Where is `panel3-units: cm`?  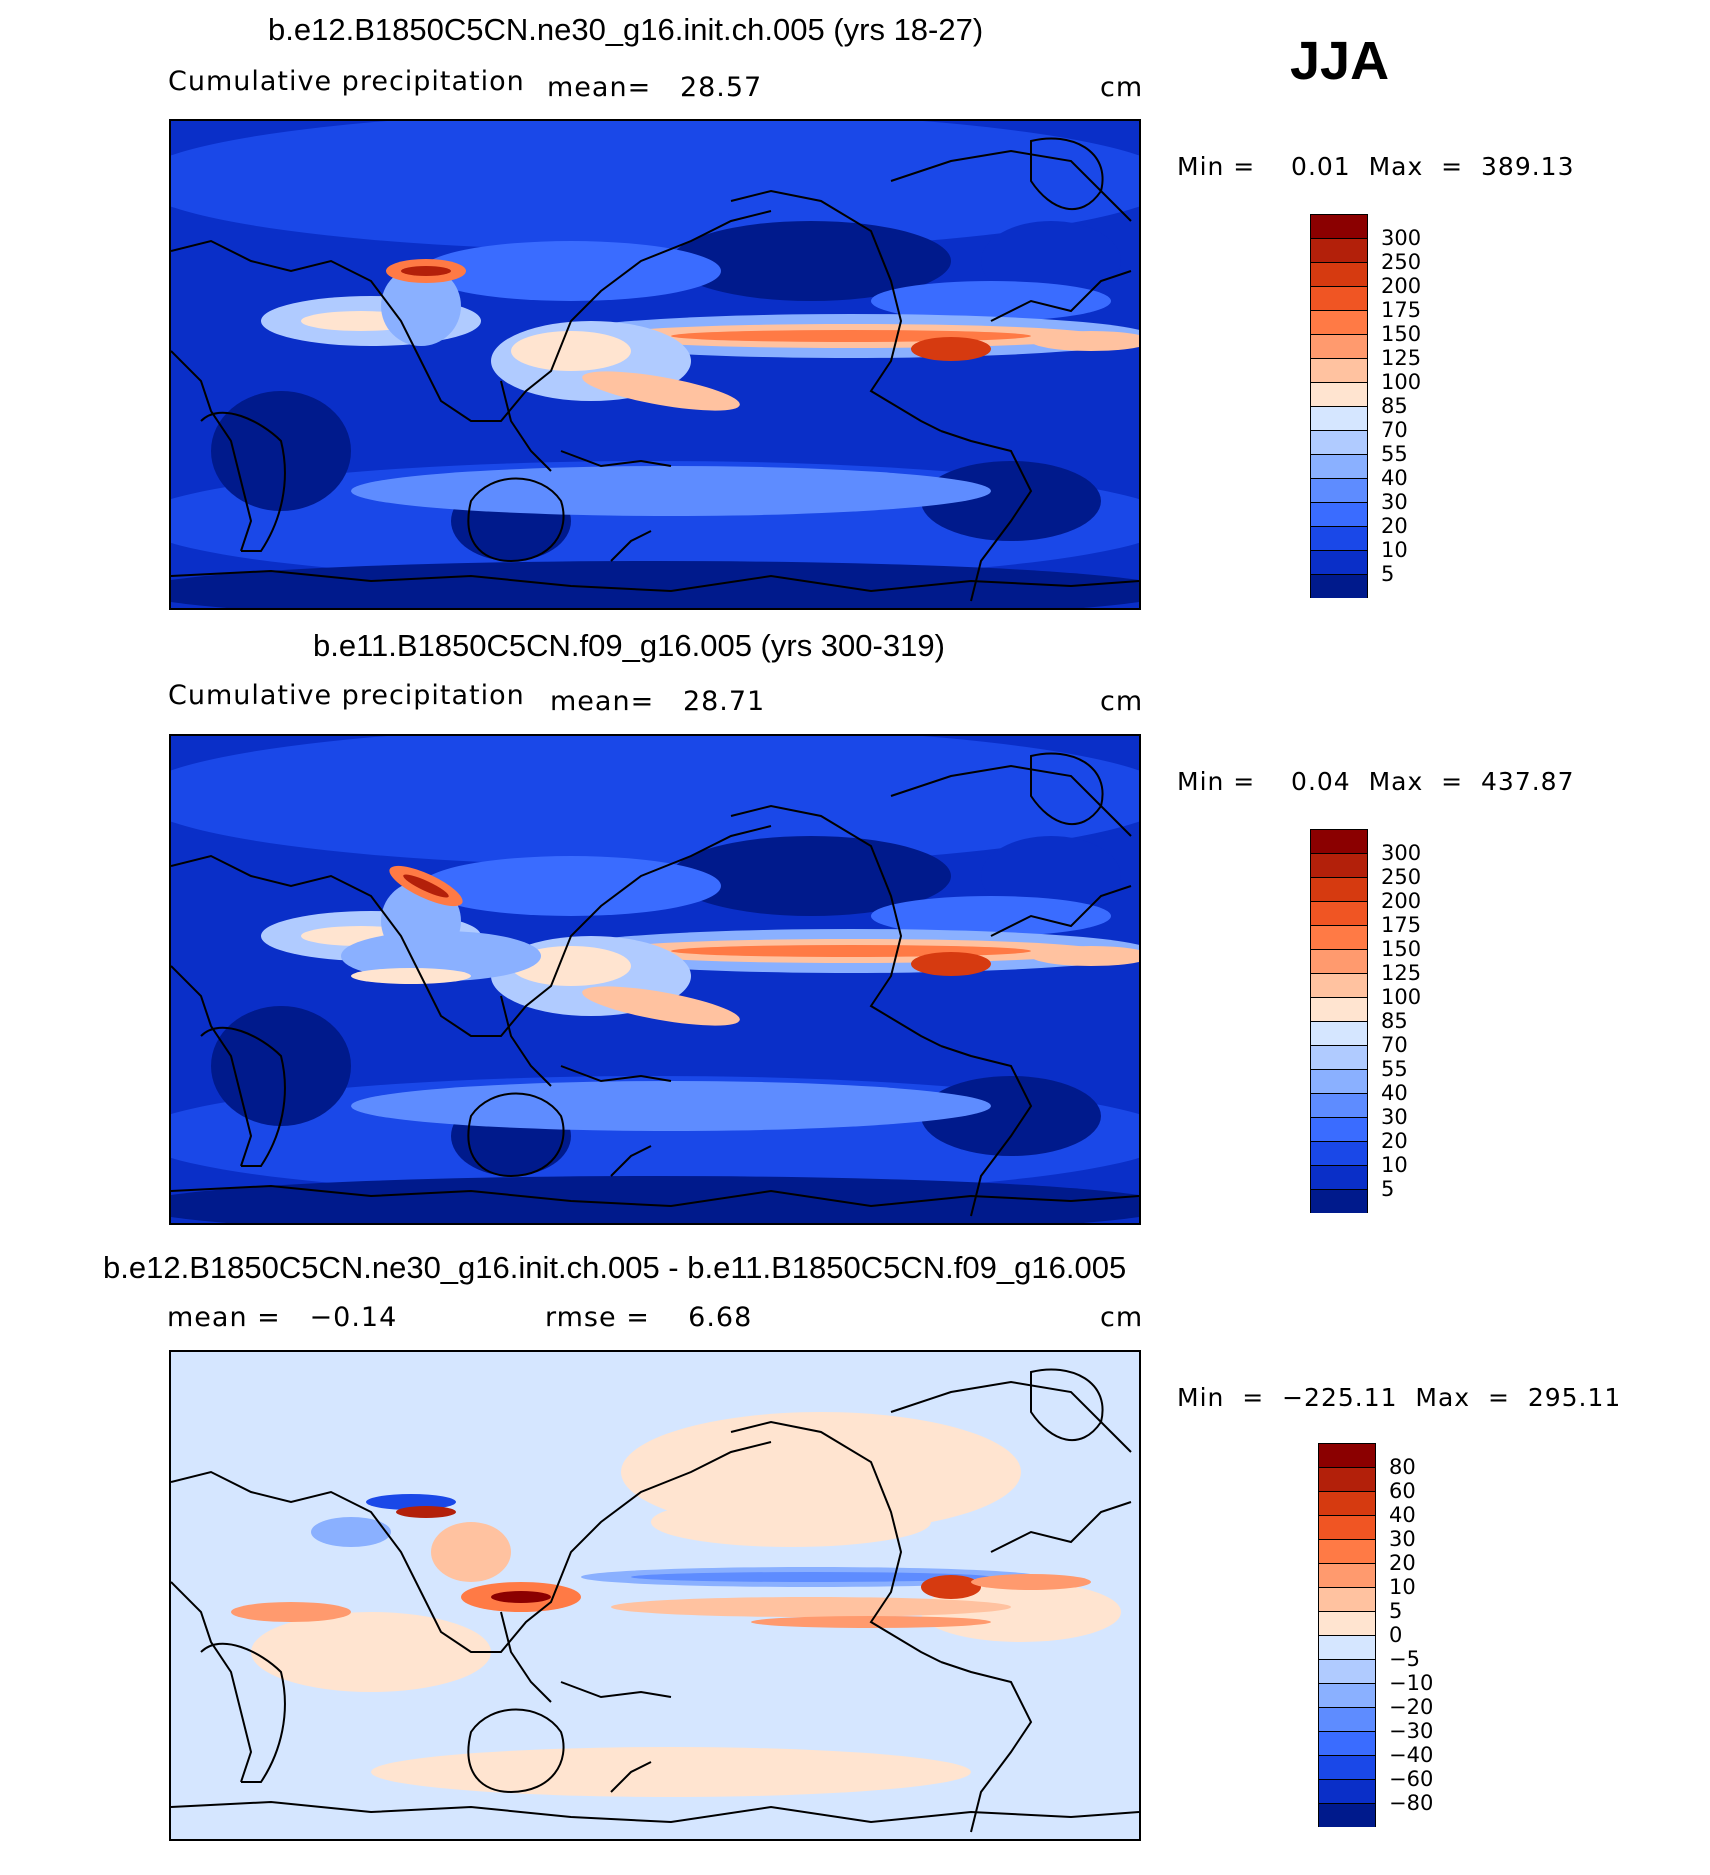 panel3-units: cm is located at coordinates (1122, 1317).